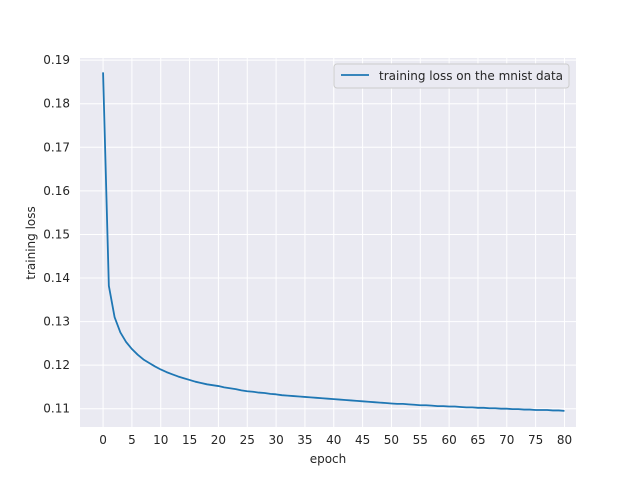 This screenshot has width=640, height=480. I want to click on y-tick-label: 0.13, so click(56, 322).